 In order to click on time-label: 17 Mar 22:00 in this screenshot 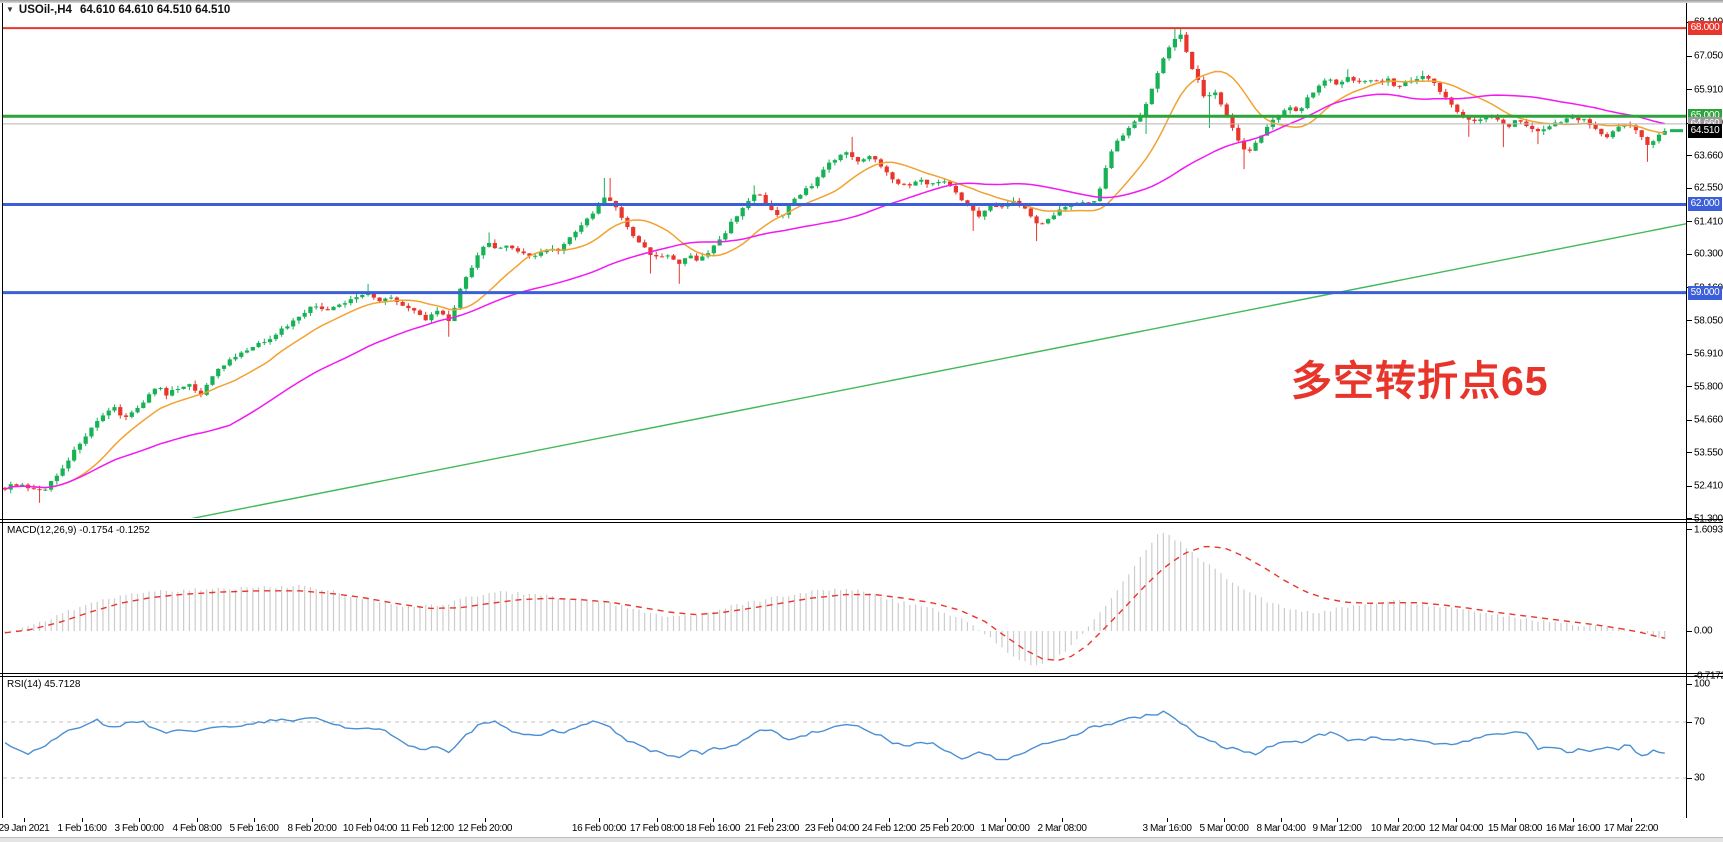, I will do `click(1631, 828)`.